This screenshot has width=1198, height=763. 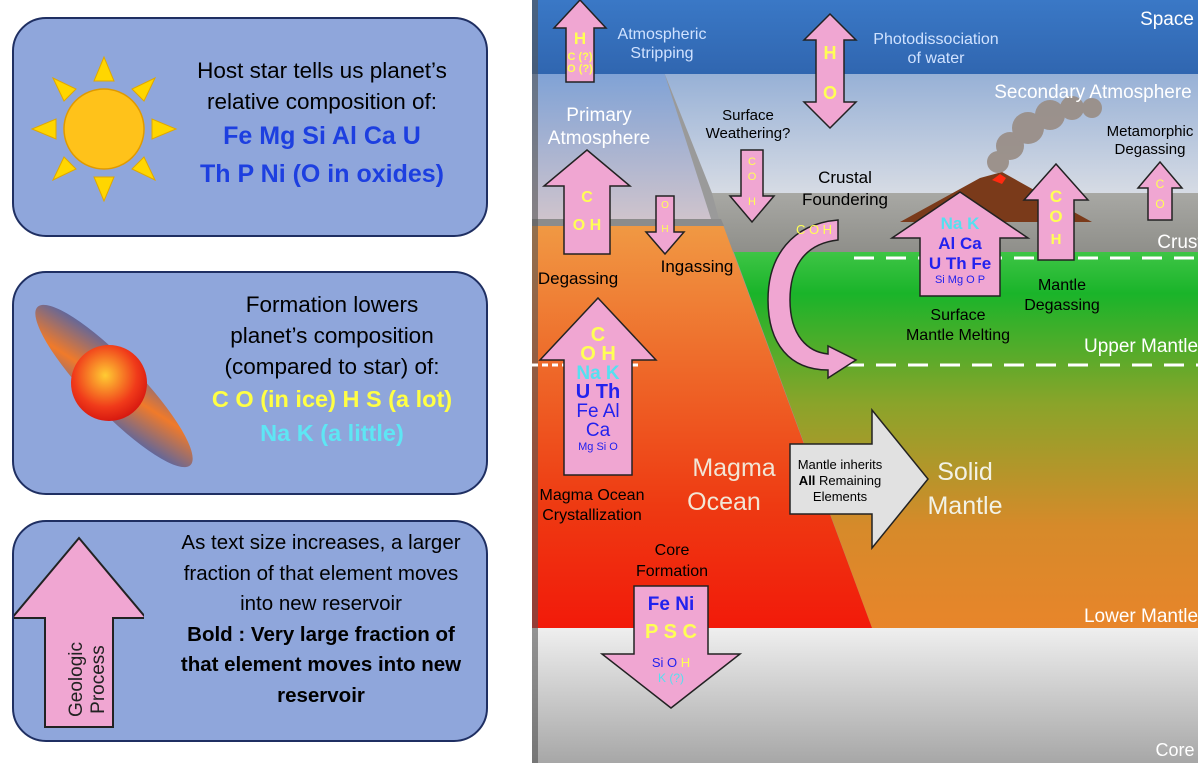 I want to click on core-sio: Si O, so click(x=664, y=662).